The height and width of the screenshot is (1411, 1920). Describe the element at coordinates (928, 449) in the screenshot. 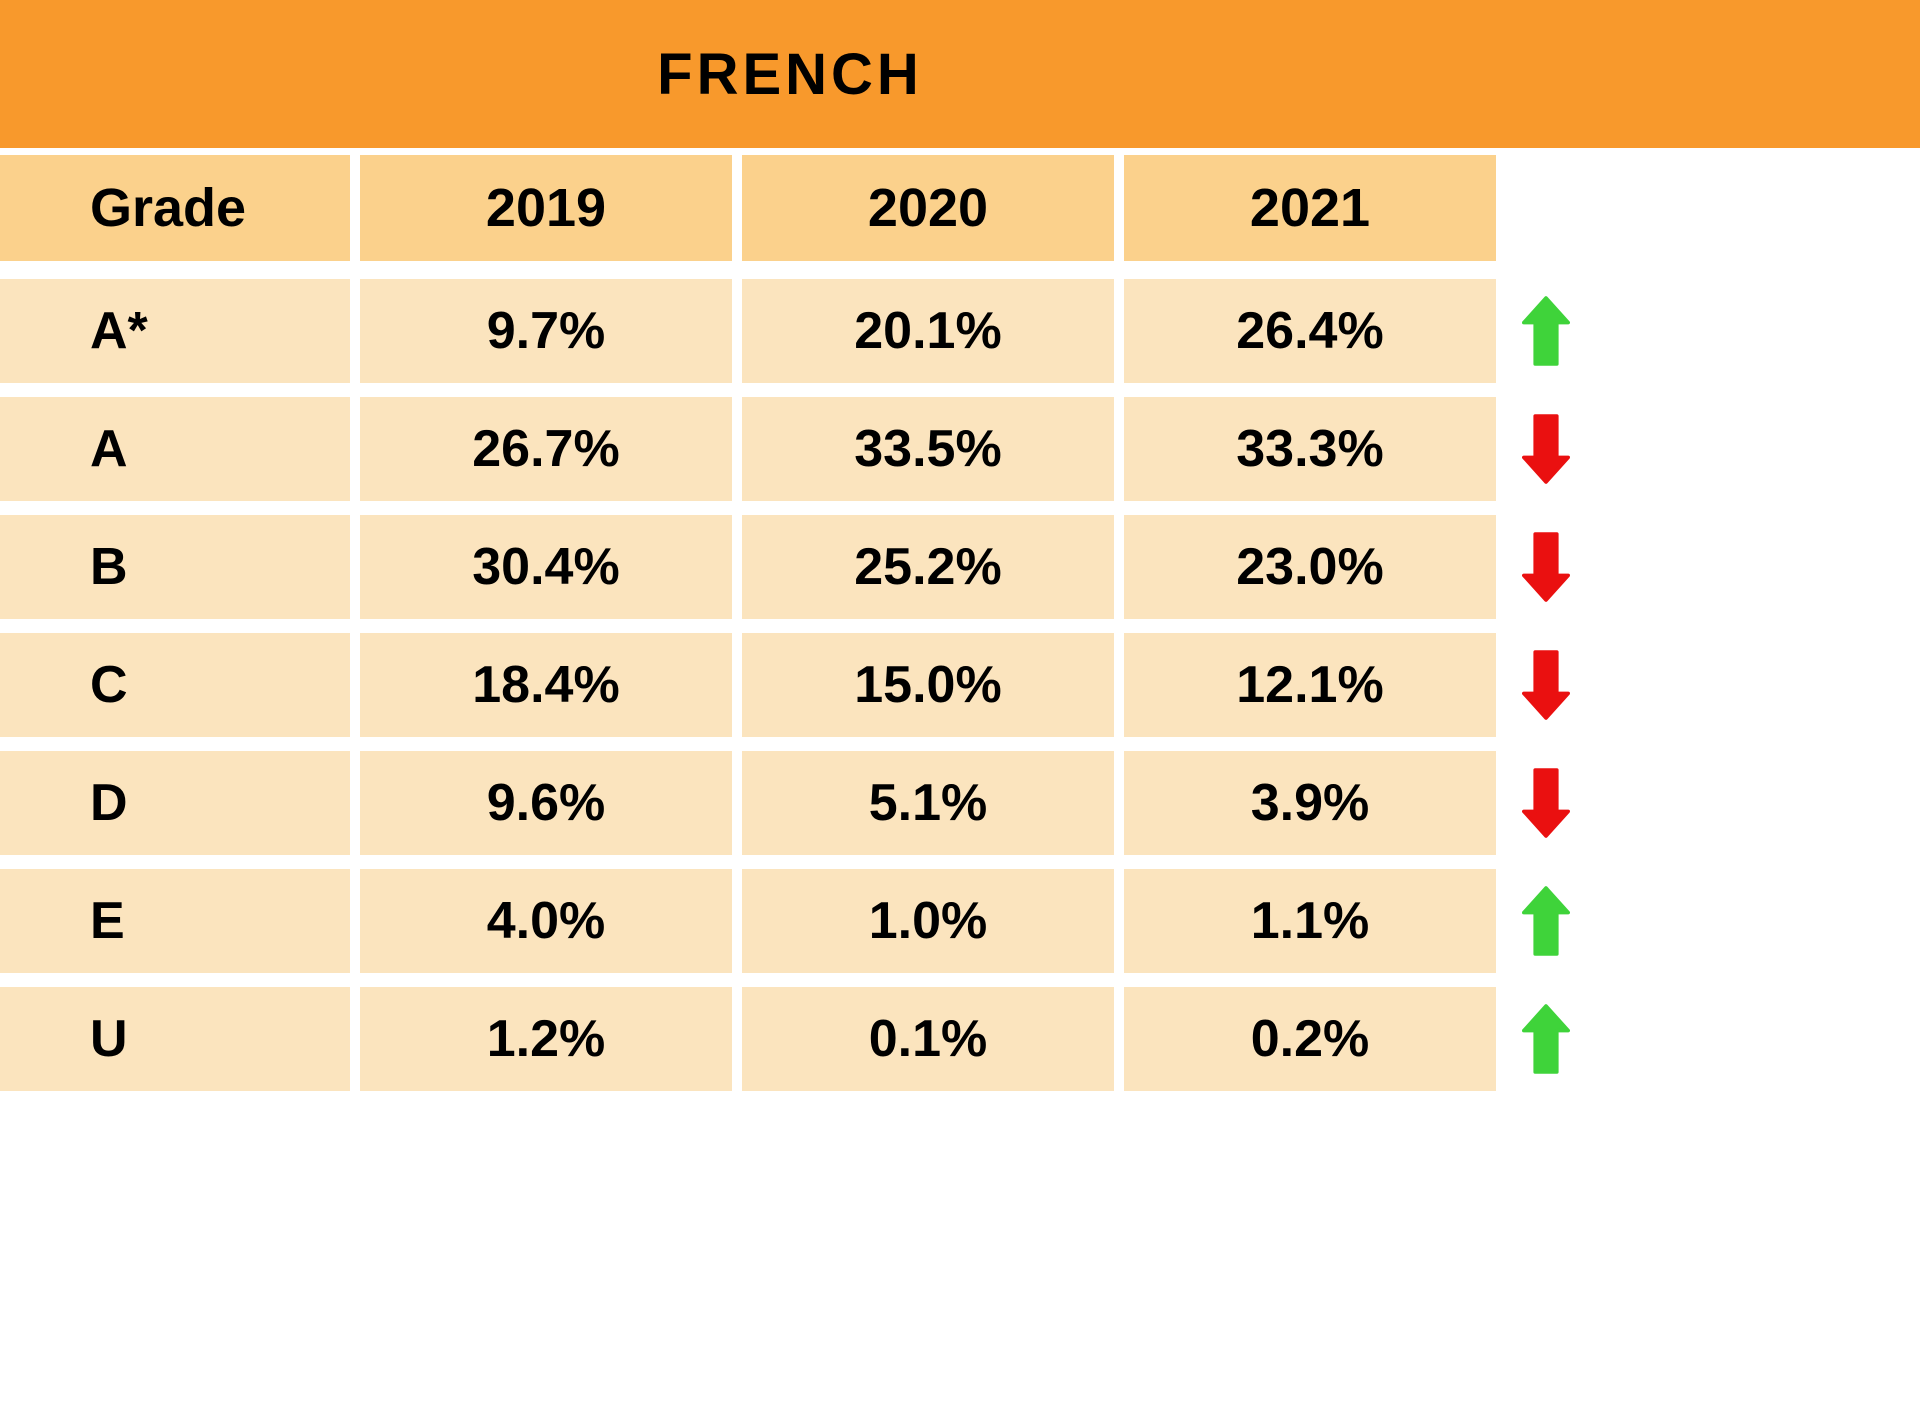

I see `value-2020-cell: 33.5%` at that location.